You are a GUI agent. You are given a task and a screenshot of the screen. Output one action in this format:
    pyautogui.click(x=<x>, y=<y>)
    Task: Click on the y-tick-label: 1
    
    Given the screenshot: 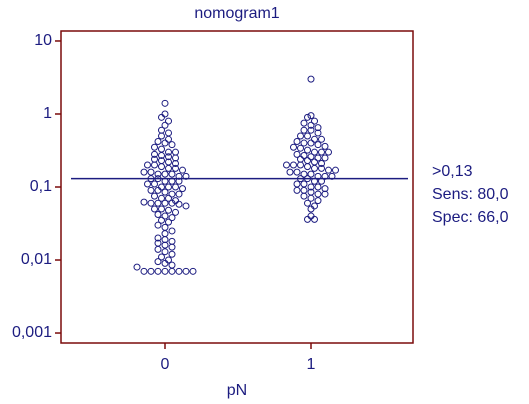 What is the action you would take?
    pyautogui.click(x=47, y=113)
    